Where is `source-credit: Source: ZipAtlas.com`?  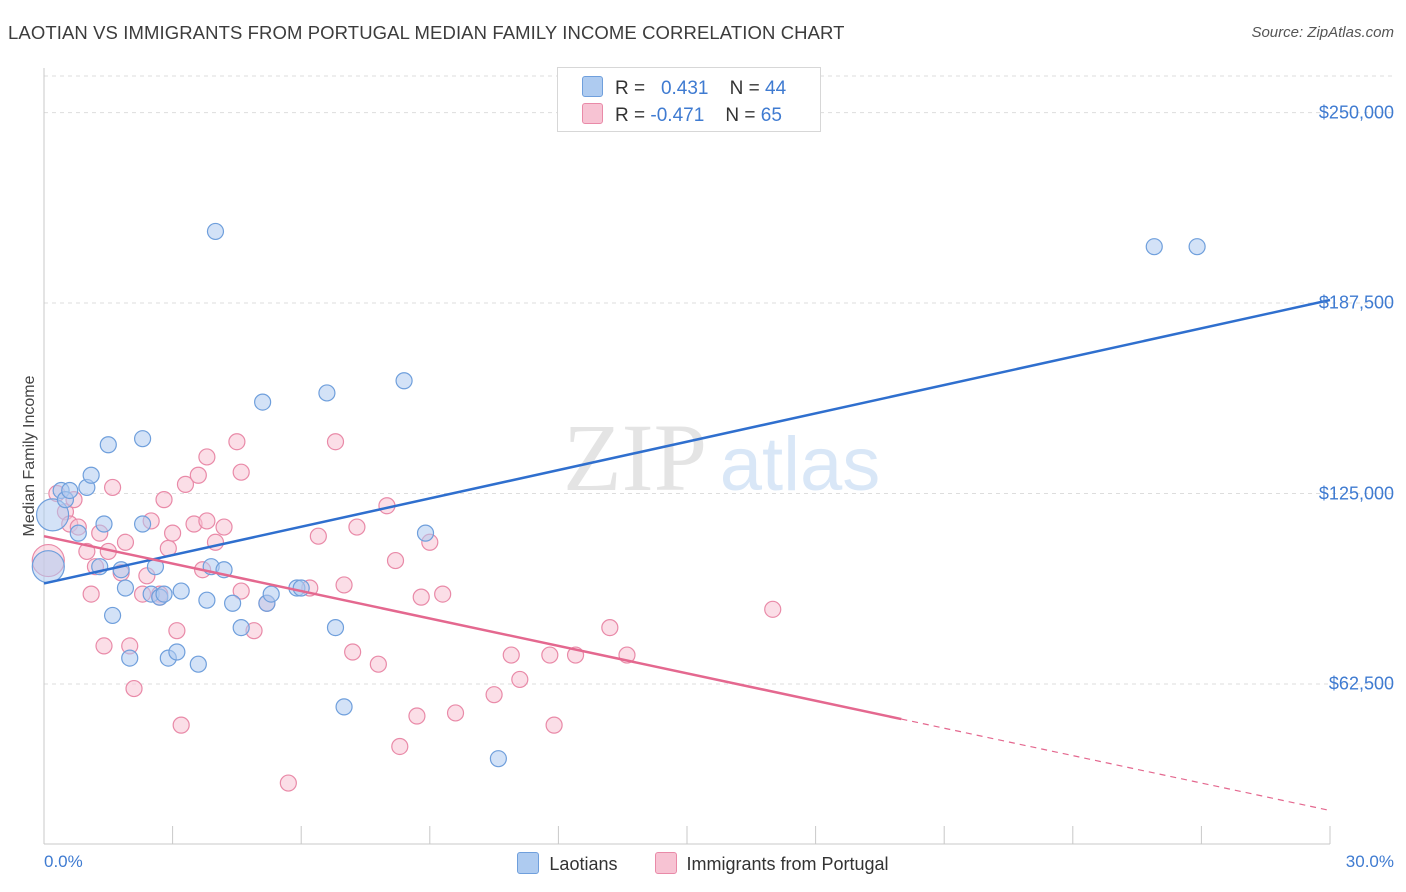
source-credit: Source: ZipAtlas.com is located at coordinates (1322, 32).